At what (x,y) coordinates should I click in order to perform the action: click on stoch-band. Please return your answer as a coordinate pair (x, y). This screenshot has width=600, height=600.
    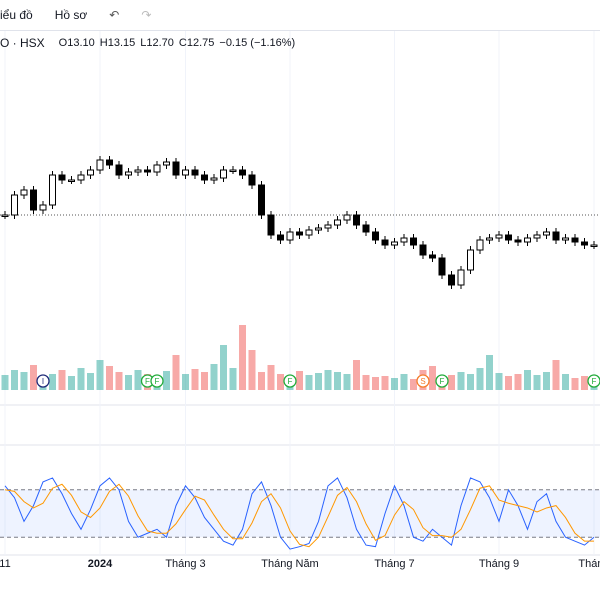
    Looking at the image, I should click on (300, 513).